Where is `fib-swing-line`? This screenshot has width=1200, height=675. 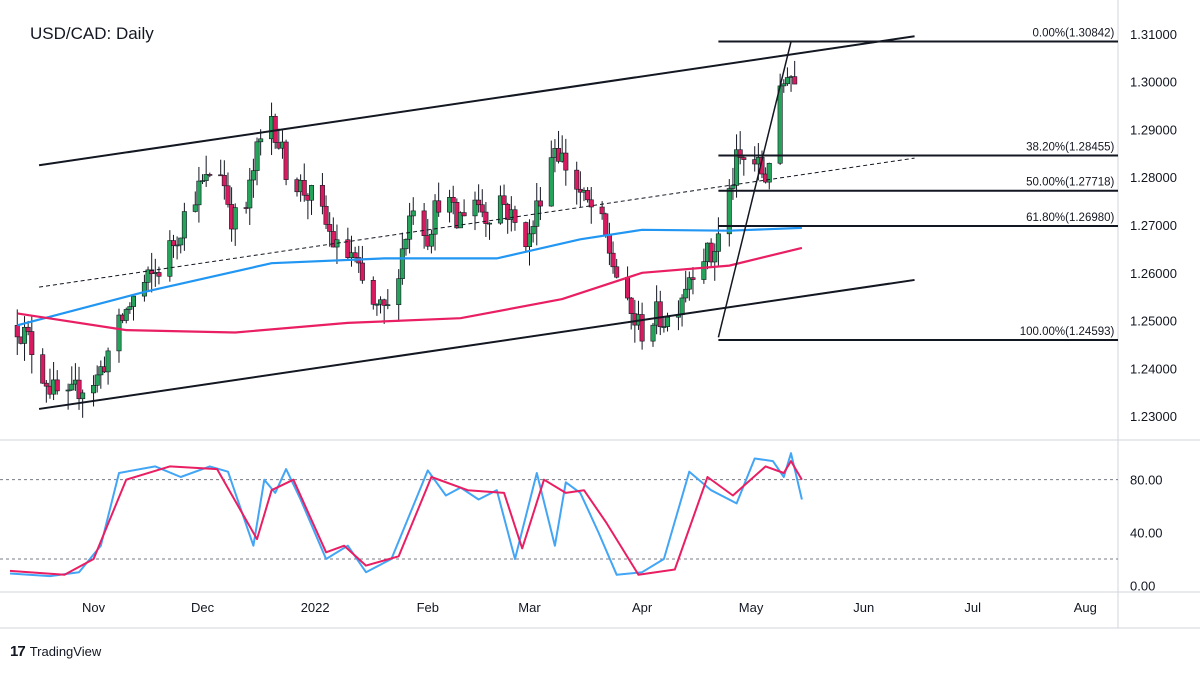 fib-swing-line is located at coordinates (754, 189).